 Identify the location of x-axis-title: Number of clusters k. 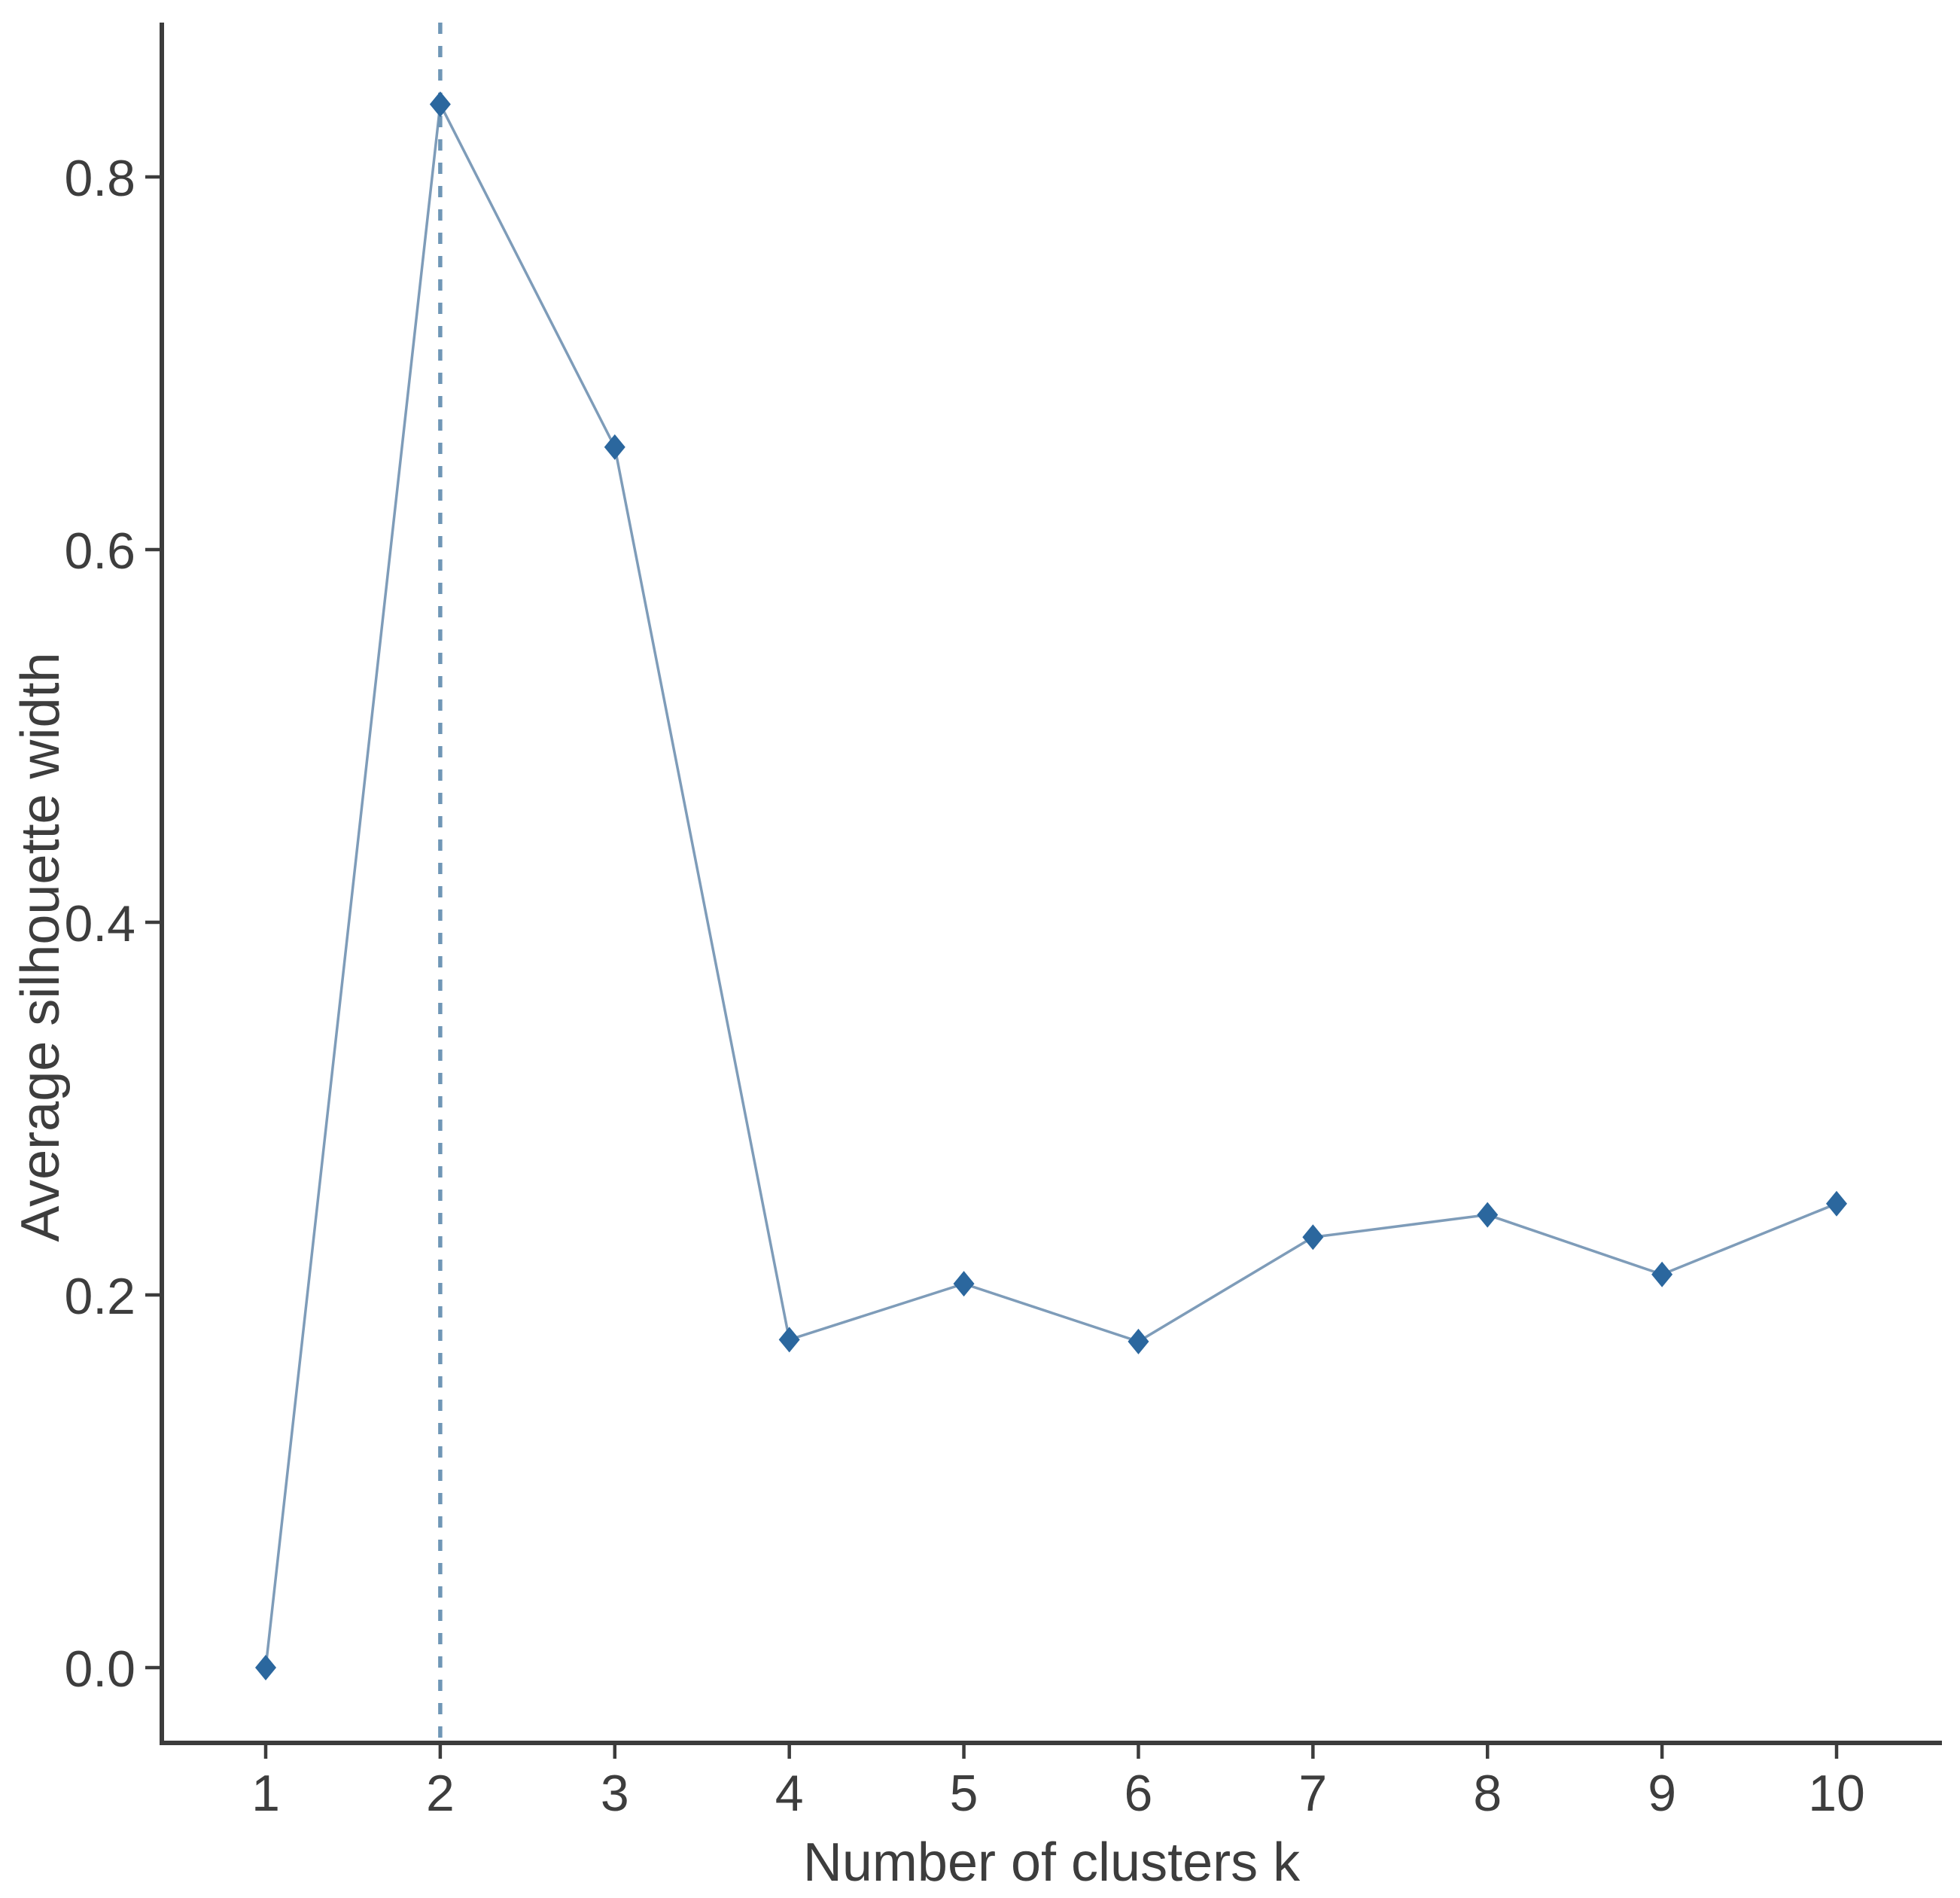
(1052, 1863).